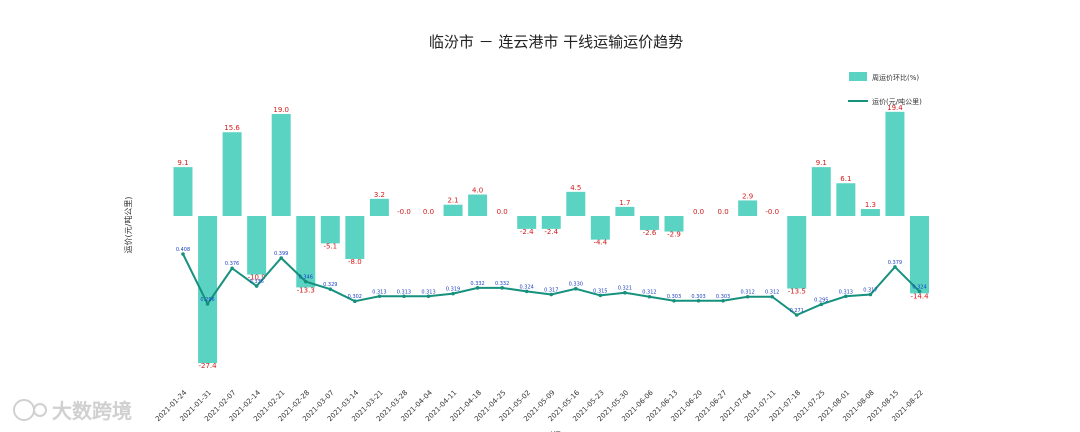  What do you see at coordinates (895, 77) in the screenshot?
I see `legend-bar-label: 周运价环比(%)` at bounding box center [895, 77].